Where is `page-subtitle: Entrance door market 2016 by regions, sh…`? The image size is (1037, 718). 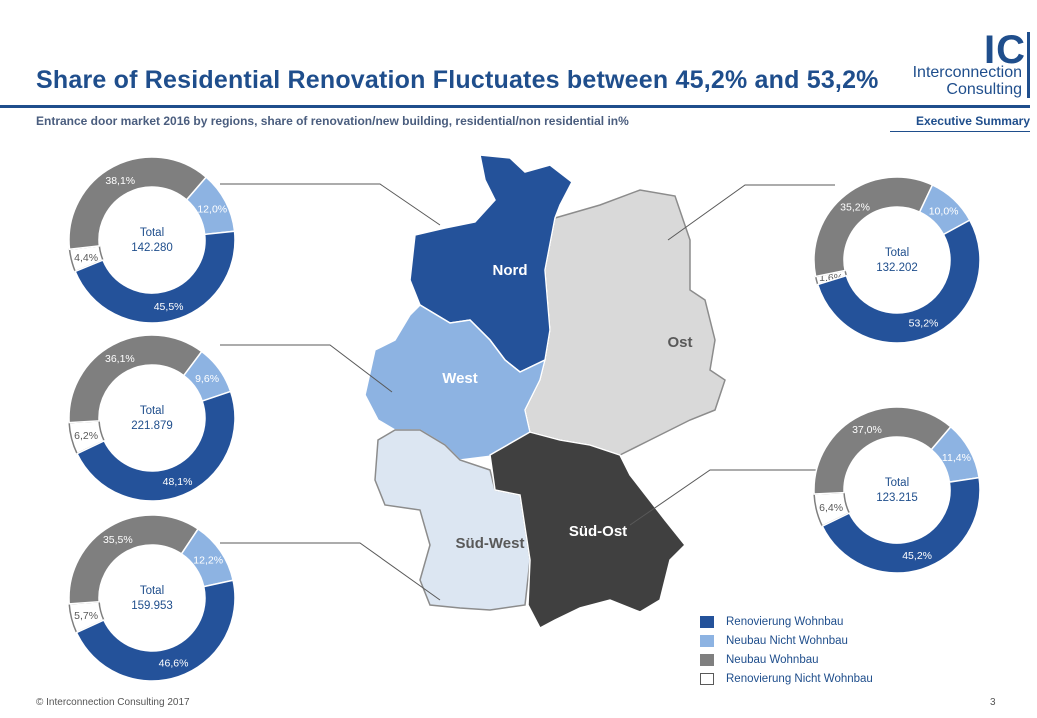 page-subtitle: Entrance door market 2016 by regions, sh… is located at coordinates (332, 121).